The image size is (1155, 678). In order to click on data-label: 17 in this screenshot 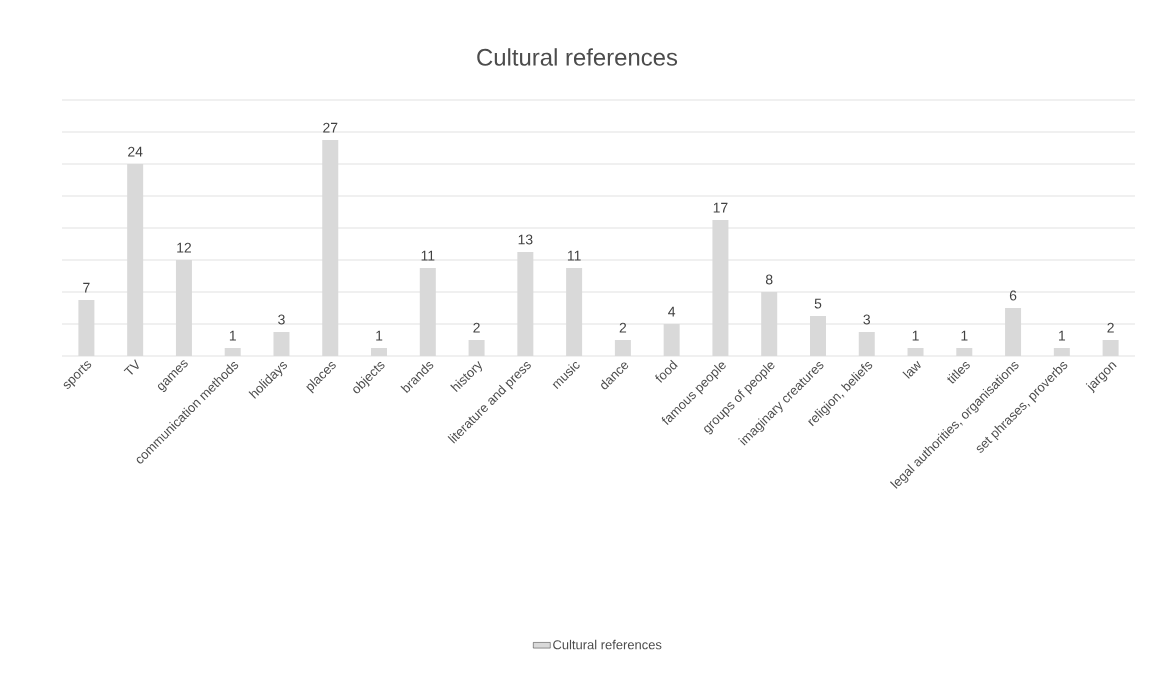, I will do `click(720, 207)`.